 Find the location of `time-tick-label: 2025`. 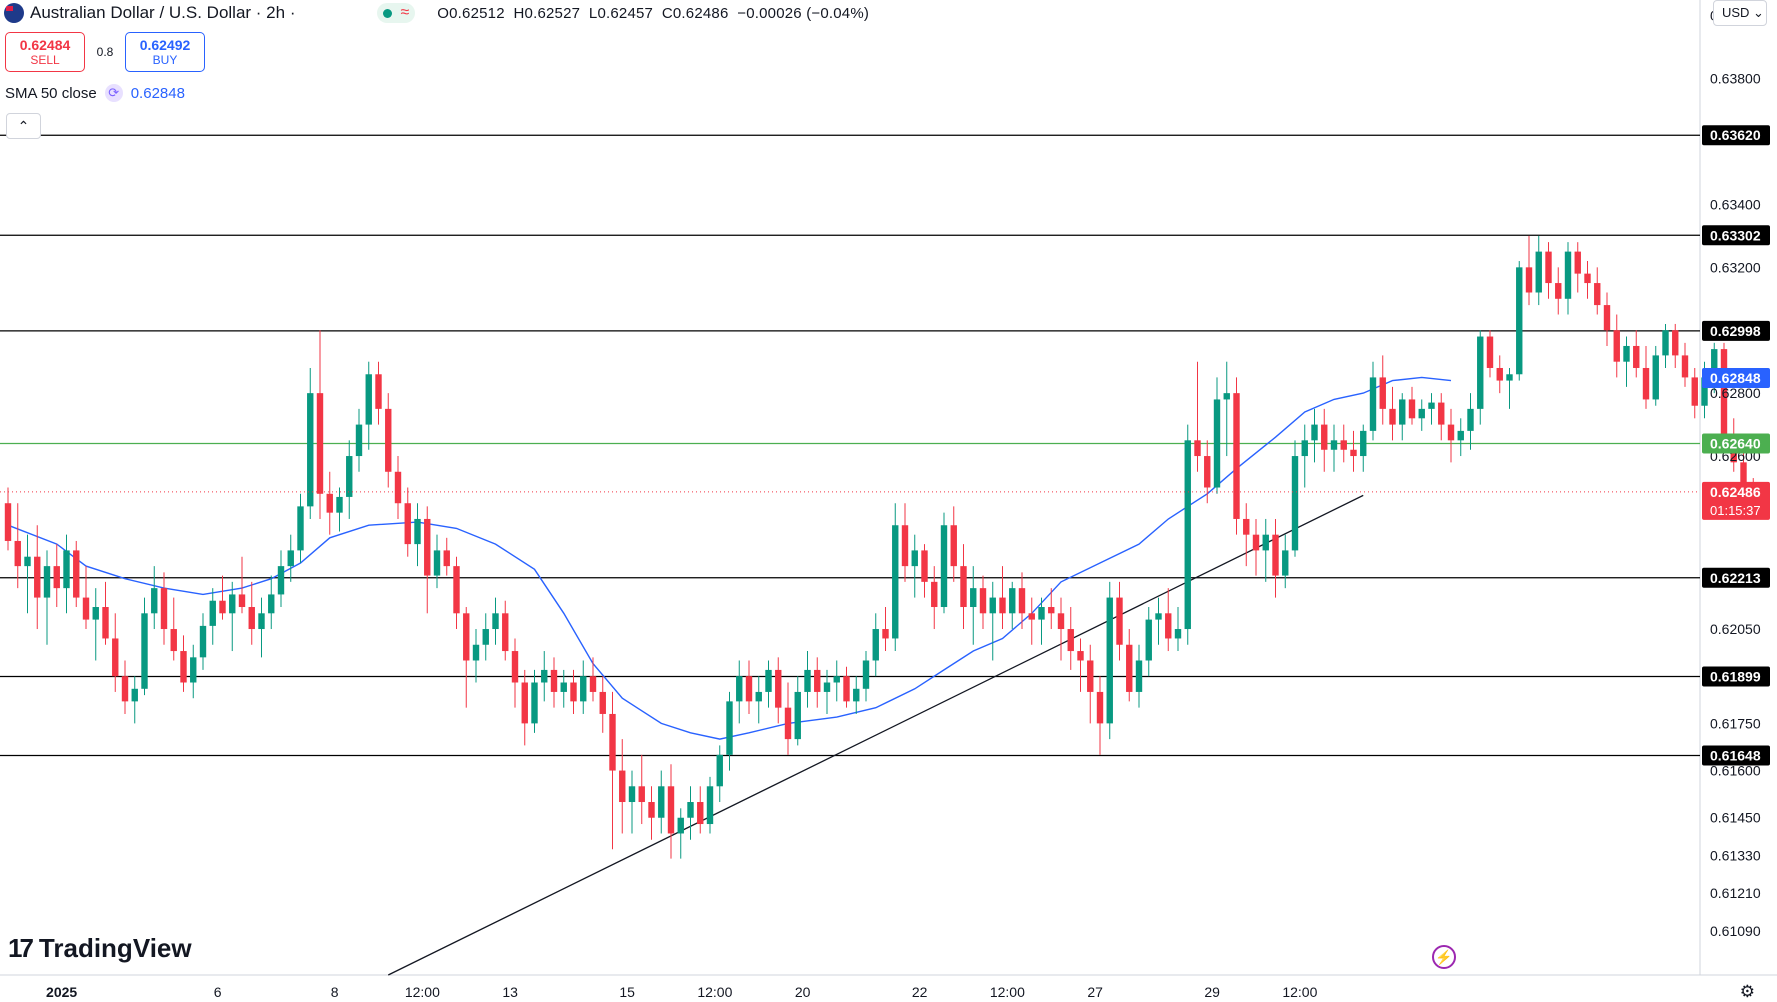

time-tick-label: 2025 is located at coordinates (61, 992).